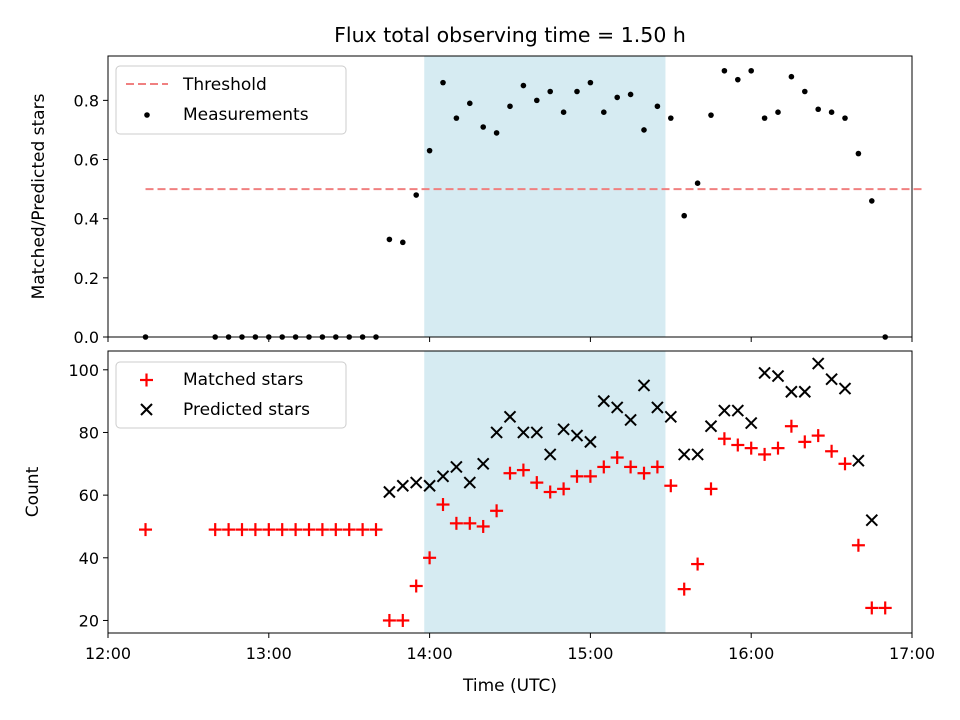 This screenshot has height=720, width=960. I want to click on y-tick-label: 80, so click(89, 432).